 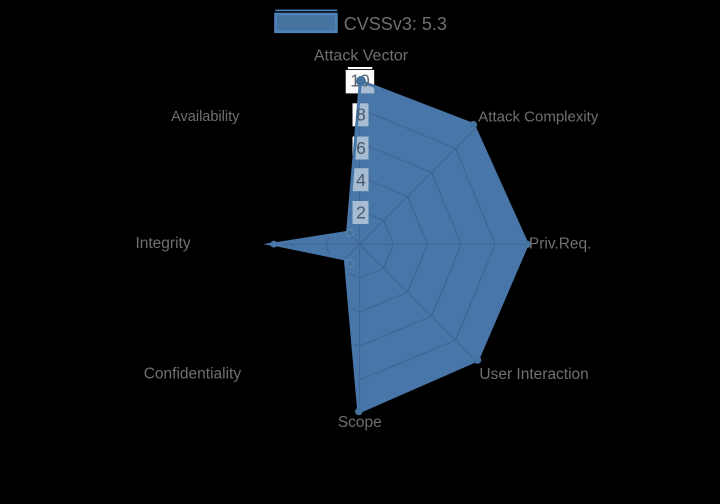 What do you see at coordinates (193, 373) in the screenshot?
I see `svg-text: Confidentiality` at bounding box center [193, 373].